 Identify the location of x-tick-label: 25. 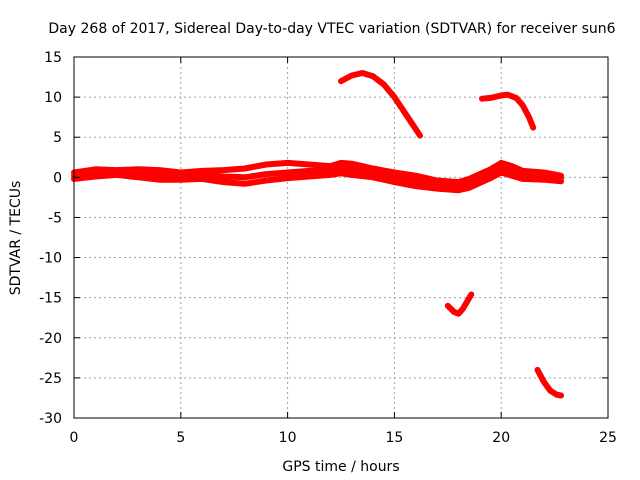
(608, 438).